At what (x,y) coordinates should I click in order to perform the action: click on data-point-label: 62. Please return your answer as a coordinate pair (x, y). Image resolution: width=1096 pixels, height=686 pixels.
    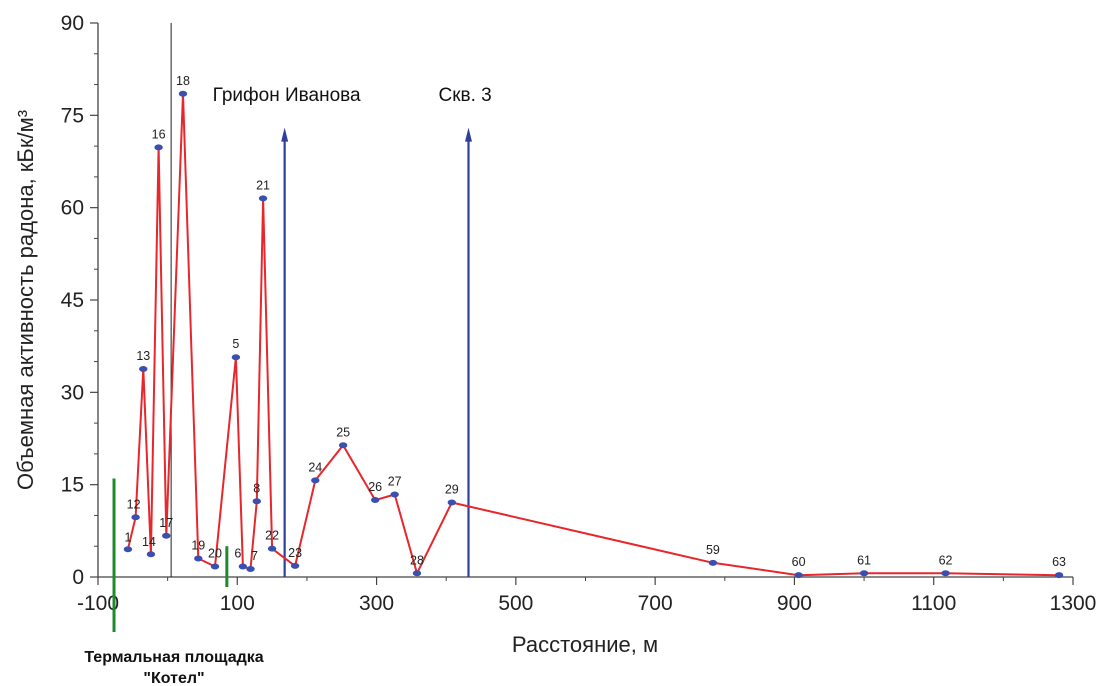
    Looking at the image, I should click on (946, 560).